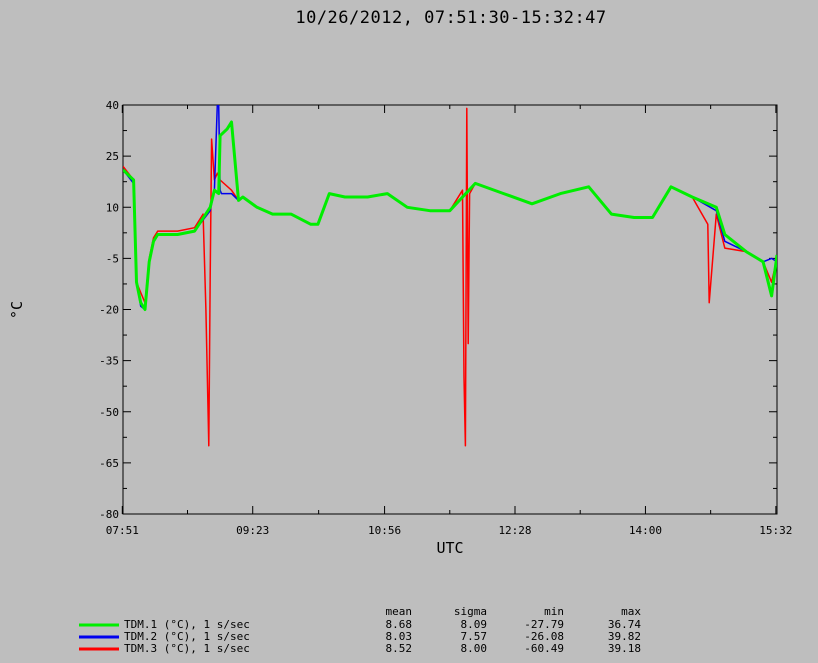 This screenshot has height=663, width=818. I want to click on stat-value: 8.68, so click(399, 624).